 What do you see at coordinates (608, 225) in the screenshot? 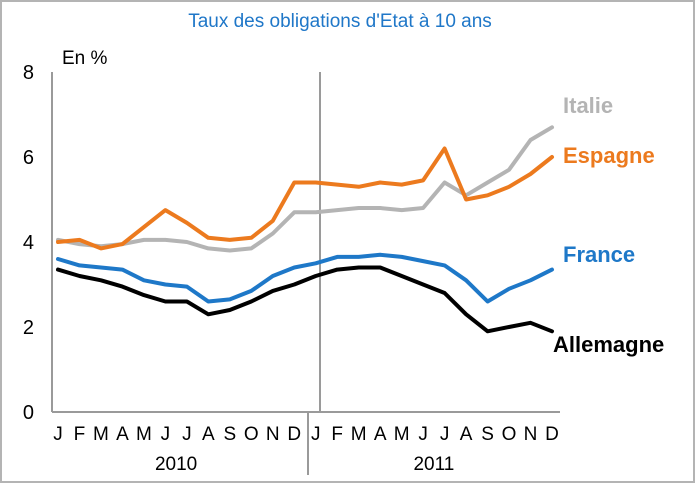
I see `series-labels: Italie Espagne France Allemagne` at bounding box center [608, 225].